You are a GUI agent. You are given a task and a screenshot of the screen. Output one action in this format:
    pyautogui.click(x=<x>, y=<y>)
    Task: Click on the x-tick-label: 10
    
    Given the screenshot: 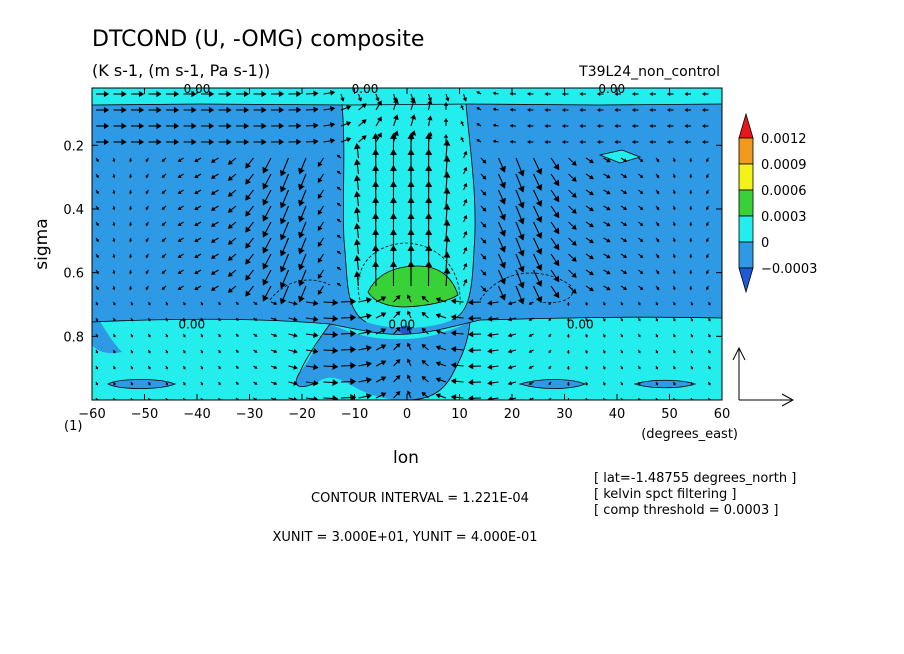 What is the action you would take?
    pyautogui.click(x=459, y=414)
    